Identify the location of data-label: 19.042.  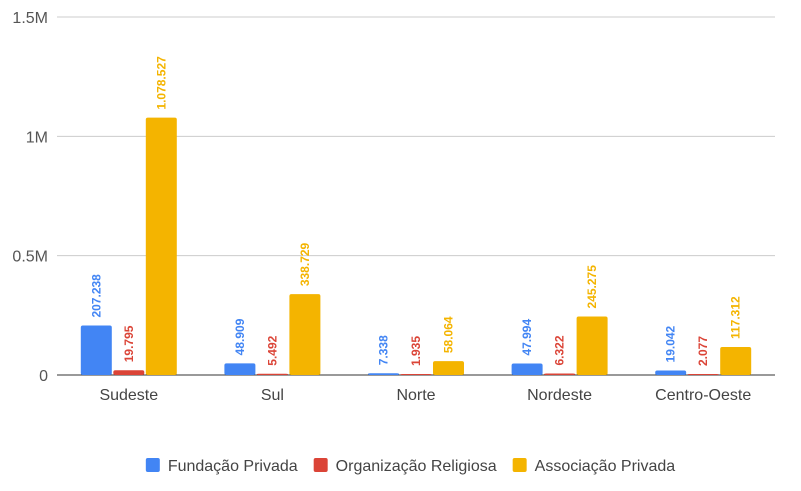
(671, 343).